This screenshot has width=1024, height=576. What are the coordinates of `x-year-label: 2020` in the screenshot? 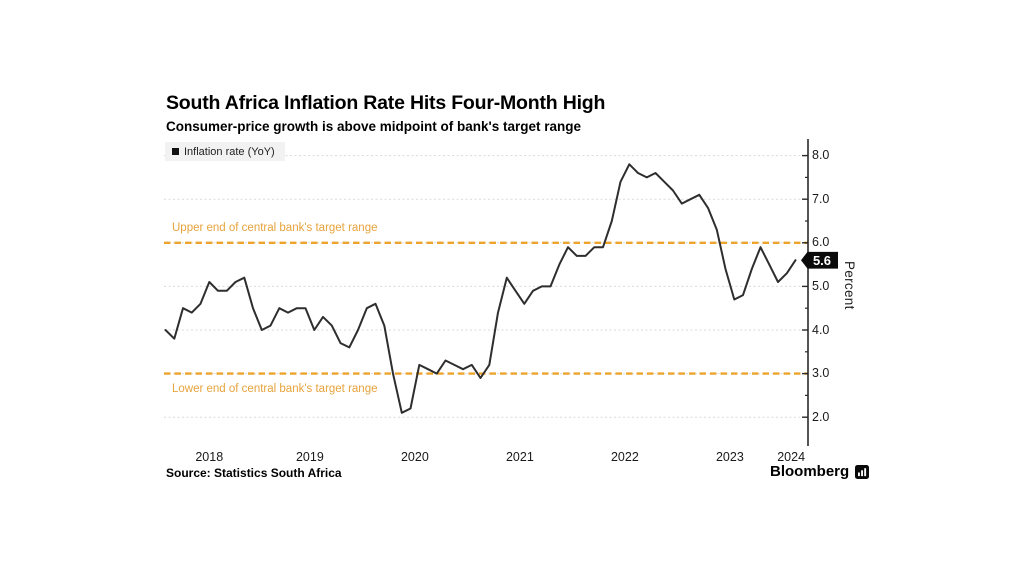 It's located at (414, 457).